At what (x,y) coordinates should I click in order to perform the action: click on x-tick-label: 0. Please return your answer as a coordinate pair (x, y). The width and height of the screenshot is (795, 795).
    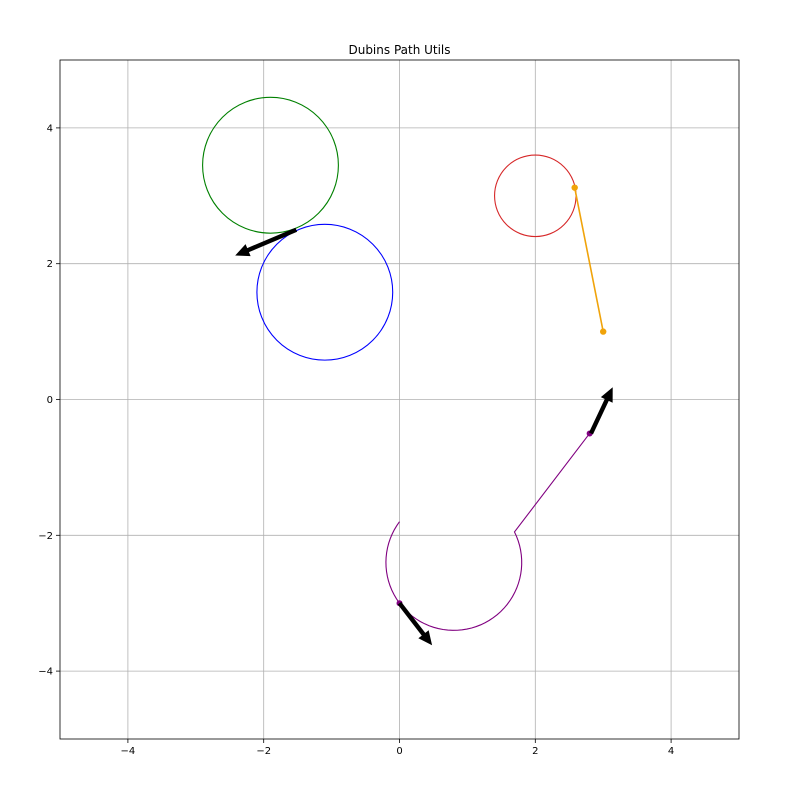
    Looking at the image, I should click on (399, 751).